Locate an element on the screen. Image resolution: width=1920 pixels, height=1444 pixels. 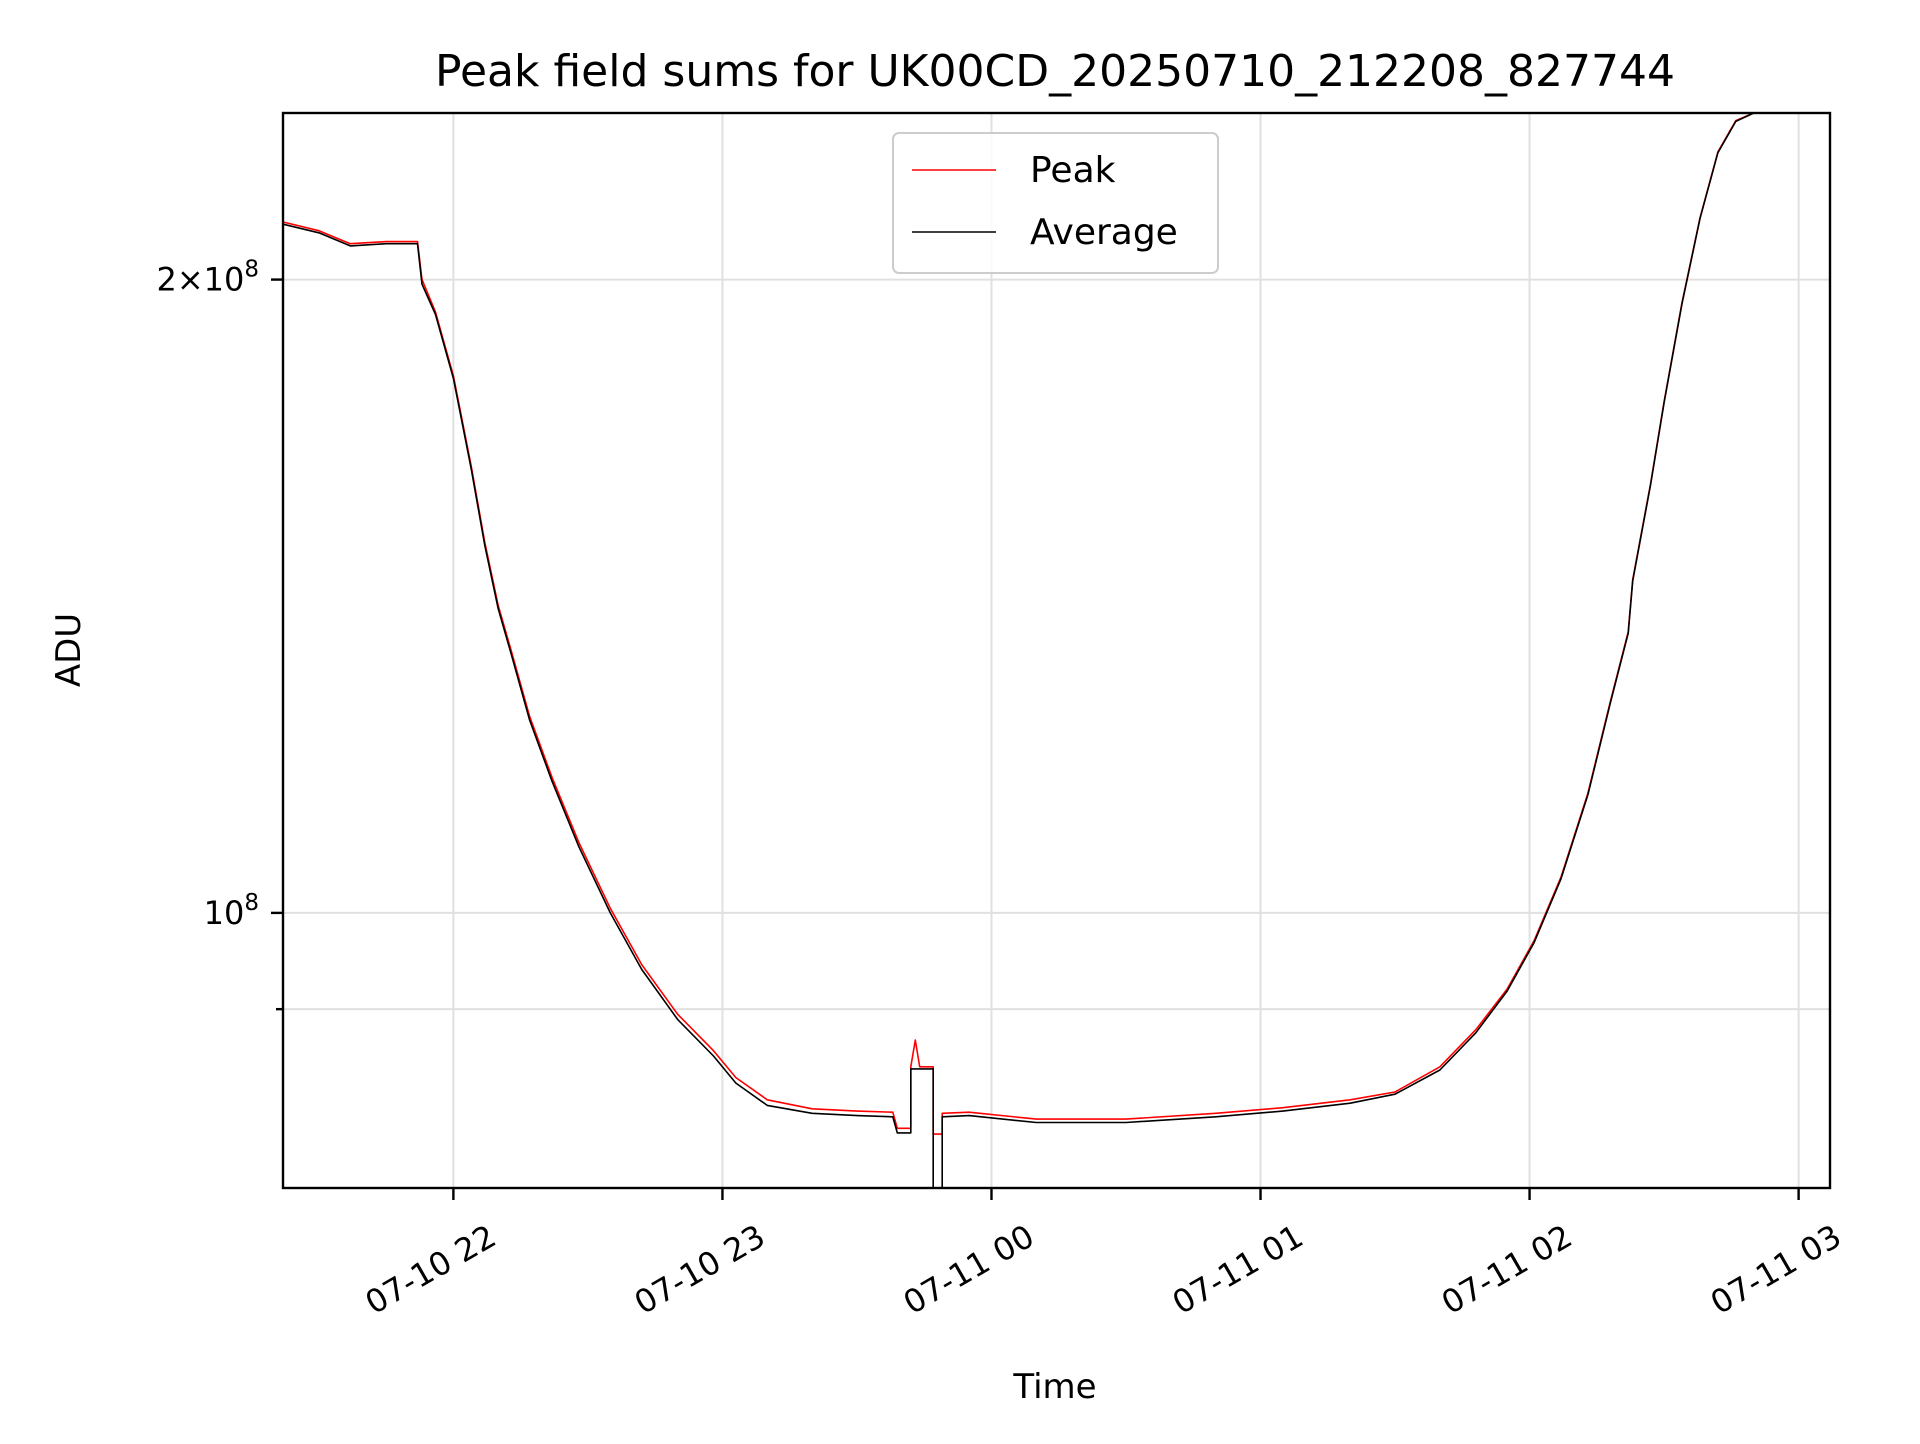
legend: Peak Average is located at coordinates (1055, 203).